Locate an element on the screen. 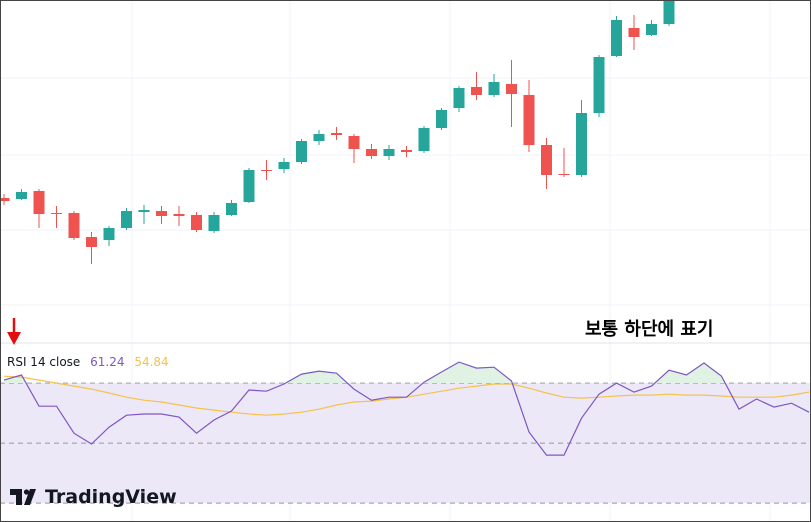  annotation-note: 보통 하단에 표기 is located at coordinates (649, 329).